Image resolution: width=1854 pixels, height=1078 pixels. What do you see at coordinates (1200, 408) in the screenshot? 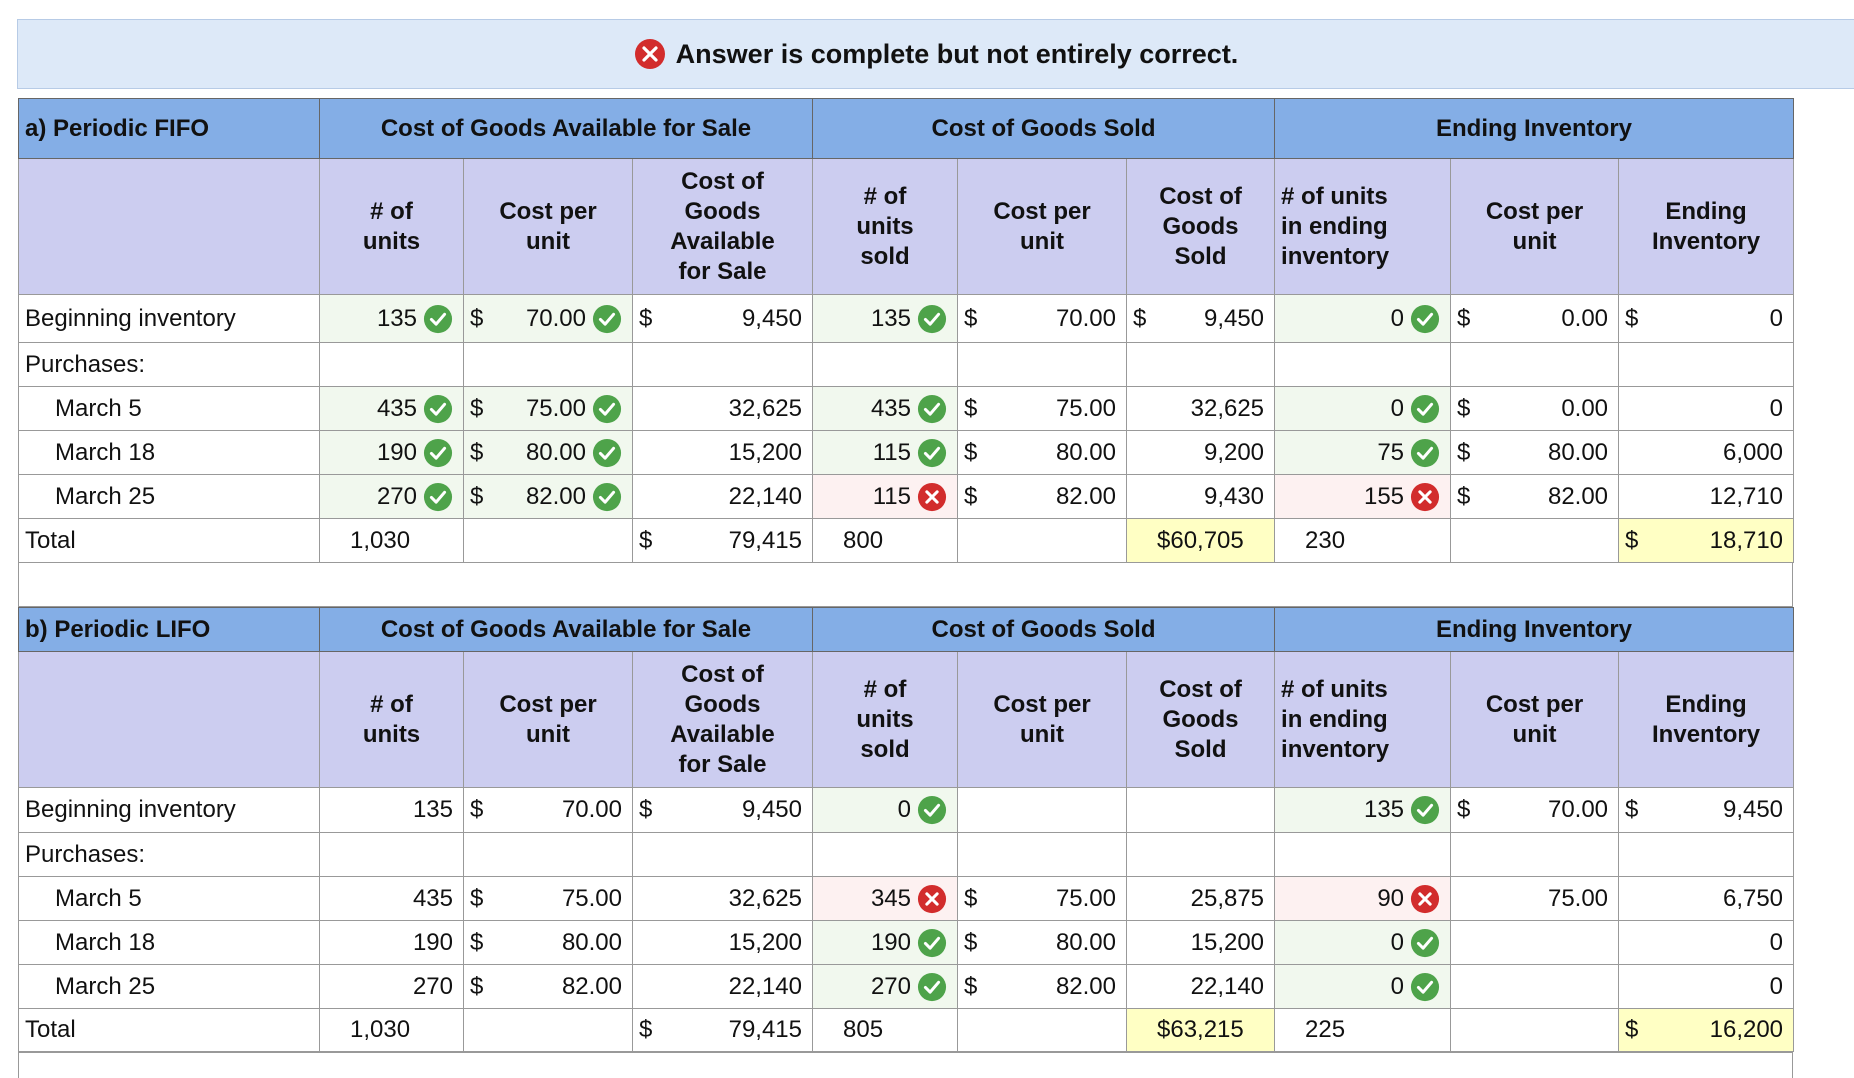
I see `table-cell: 32,625` at bounding box center [1200, 408].